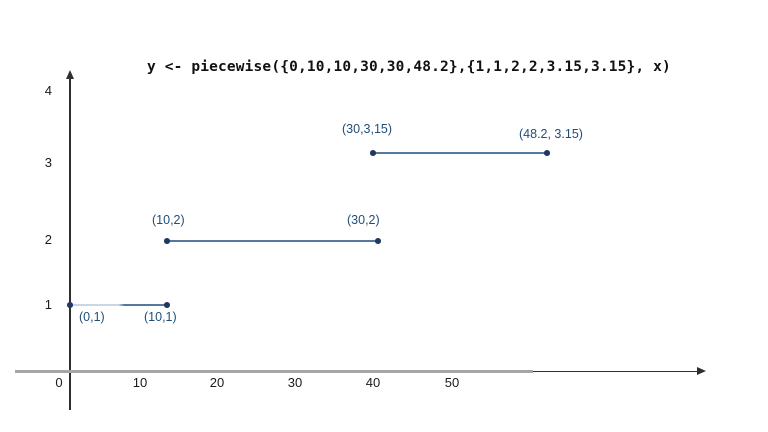 Image resolution: width=768 pixels, height=432 pixels. I want to click on point-label: (10,2), so click(168, 220).